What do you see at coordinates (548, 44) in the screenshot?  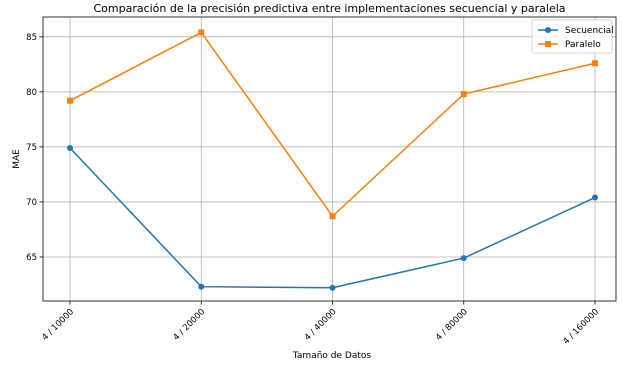 I see `legend-marker-paralelo` at bounding box center [548, 44].